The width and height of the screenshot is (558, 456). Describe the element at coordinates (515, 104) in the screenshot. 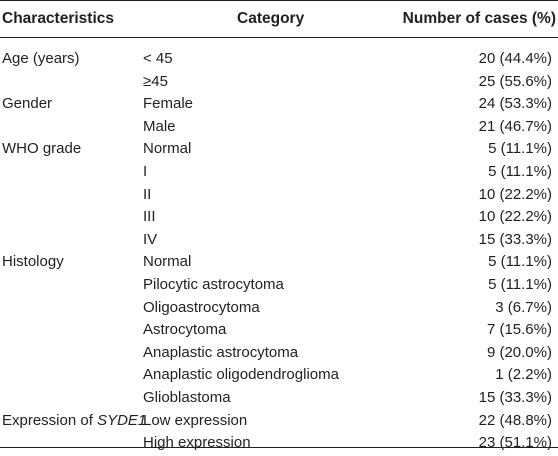

I see `cell-number-of-cases: 24 (53.3%)` at that location.